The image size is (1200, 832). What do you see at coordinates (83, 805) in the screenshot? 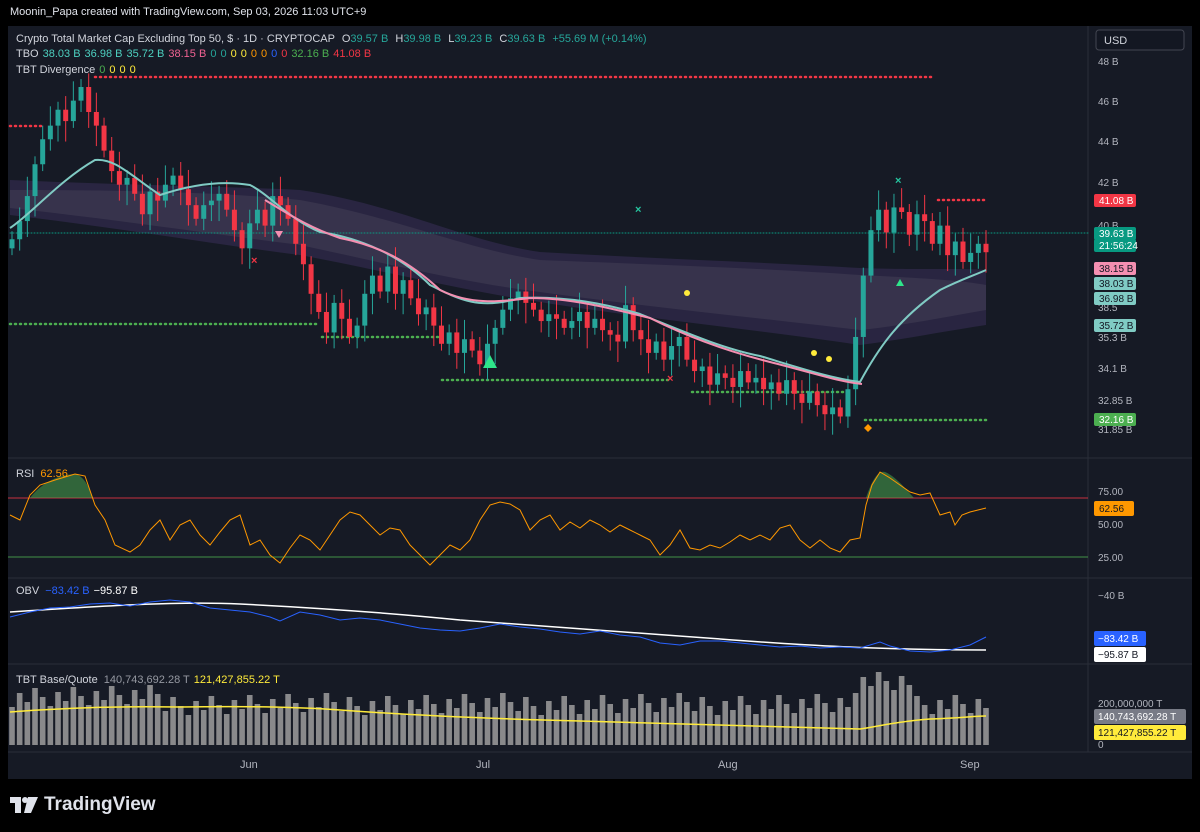
I see `tradingview-logo: TradingView` at bounding box center [83, 805].